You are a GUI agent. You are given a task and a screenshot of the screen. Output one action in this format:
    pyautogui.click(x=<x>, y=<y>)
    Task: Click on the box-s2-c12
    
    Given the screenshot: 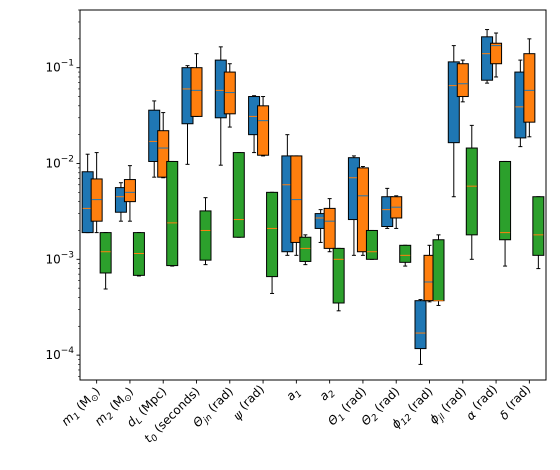 What is the action you would take?
    pyautogui.click(x=505, y=213)
    